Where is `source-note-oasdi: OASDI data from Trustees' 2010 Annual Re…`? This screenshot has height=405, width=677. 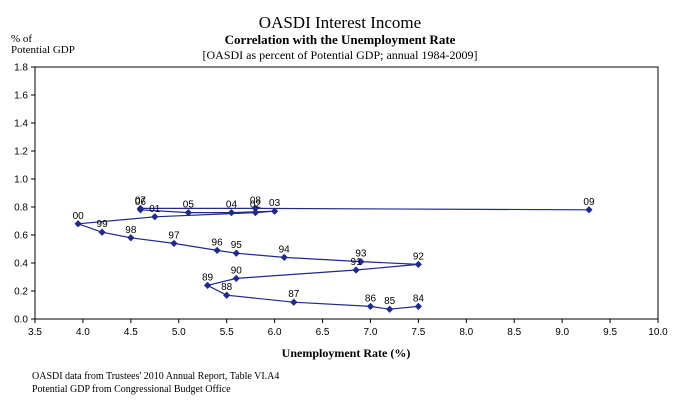
source-note-oasdi: OASDI data from Trustees' 2010 Annual Re… is located at coordinates (155, 376).